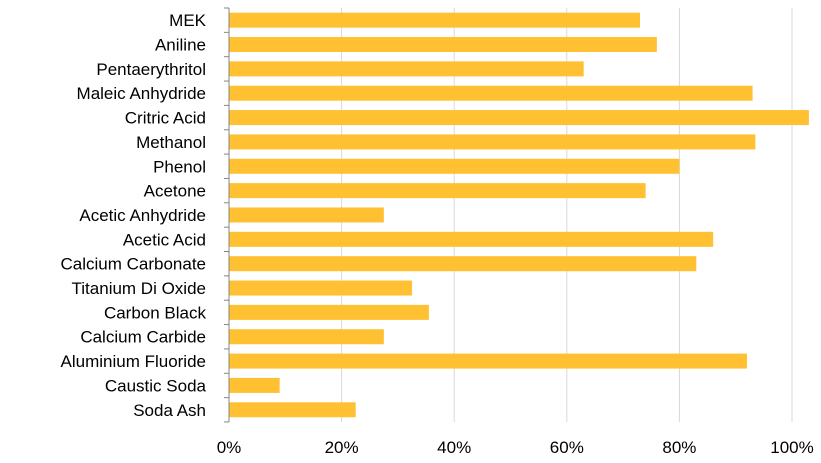 The image size is (821, 463). What do you see at coordinates (142, 215) in the screenshot?
I see `category-label: Acetic Anhydride` at bounding box center [142, 215].